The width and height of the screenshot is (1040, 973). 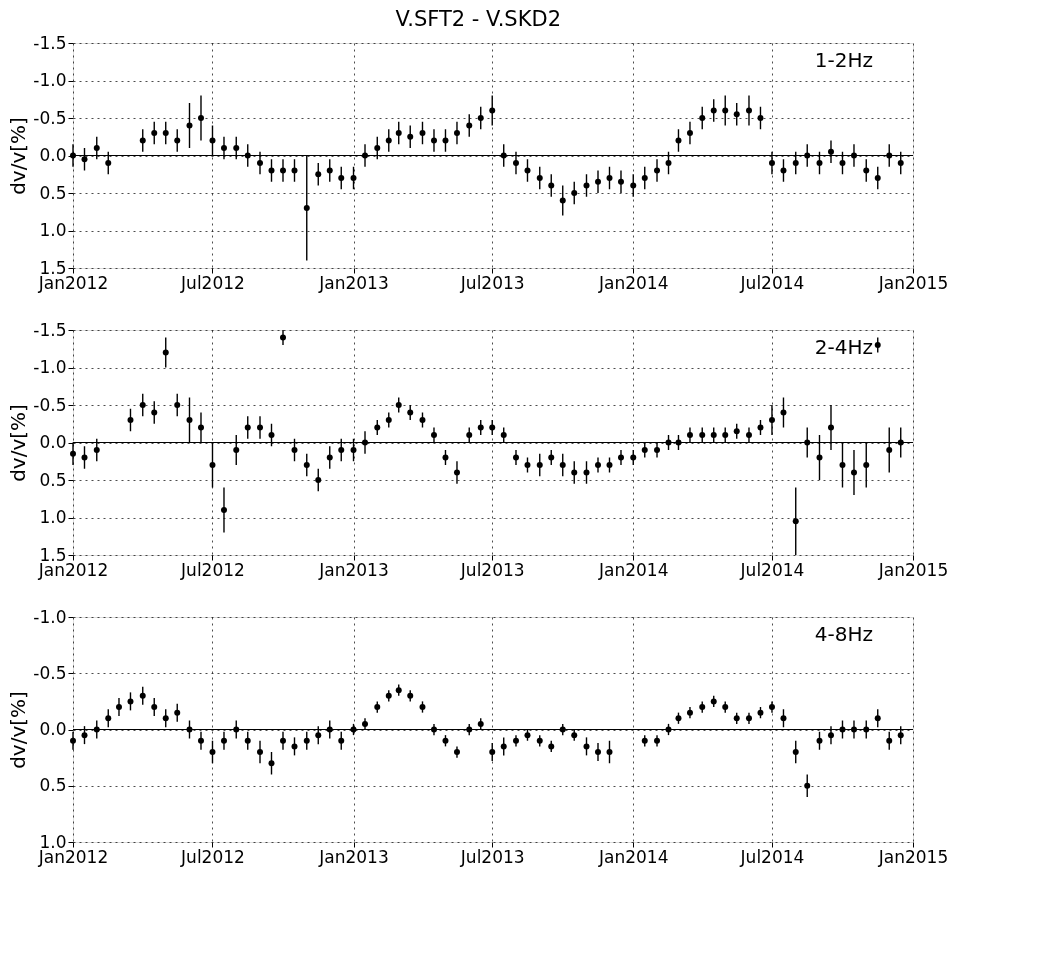 I want to click on annotation: 1-2Hz, so click(x=843, y=60).